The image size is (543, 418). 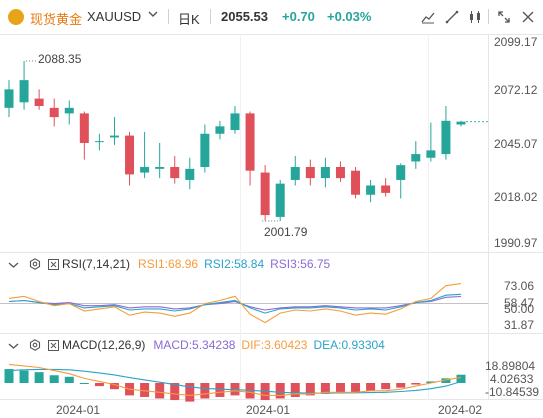 I want to click on macd-axis-label: 18.89804, so click(x=510, y=366).